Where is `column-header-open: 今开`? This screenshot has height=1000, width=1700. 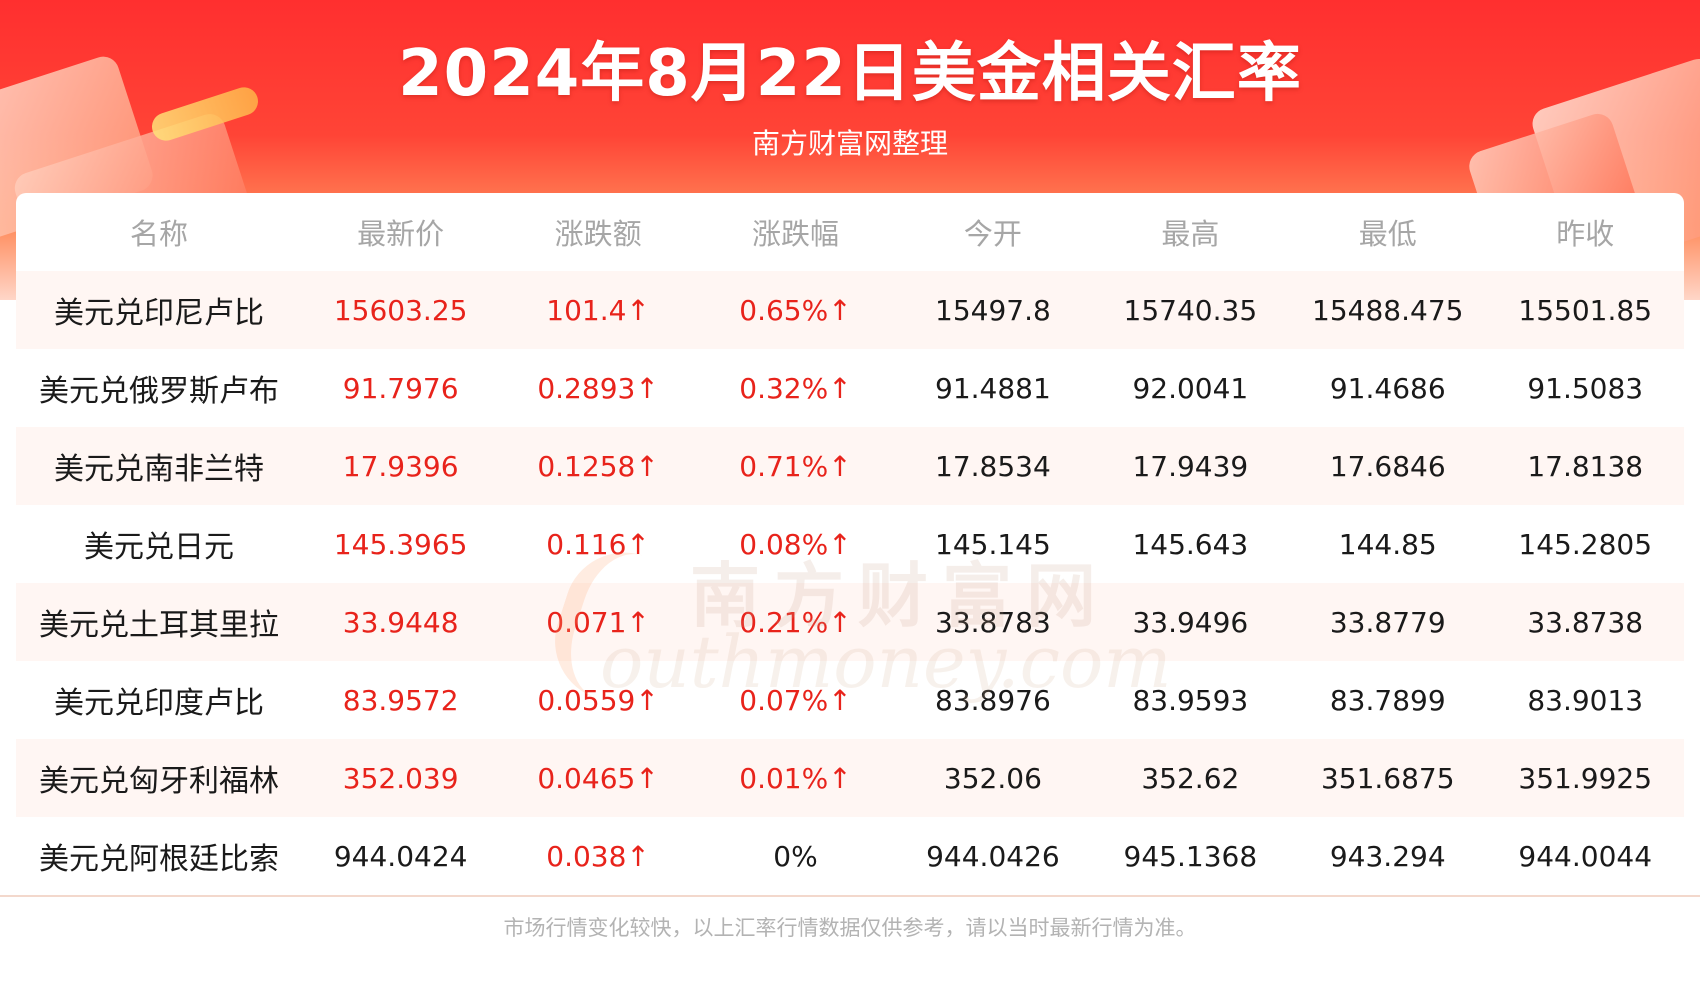 column-header-open: 今开 is located at coordinates (992, 234).